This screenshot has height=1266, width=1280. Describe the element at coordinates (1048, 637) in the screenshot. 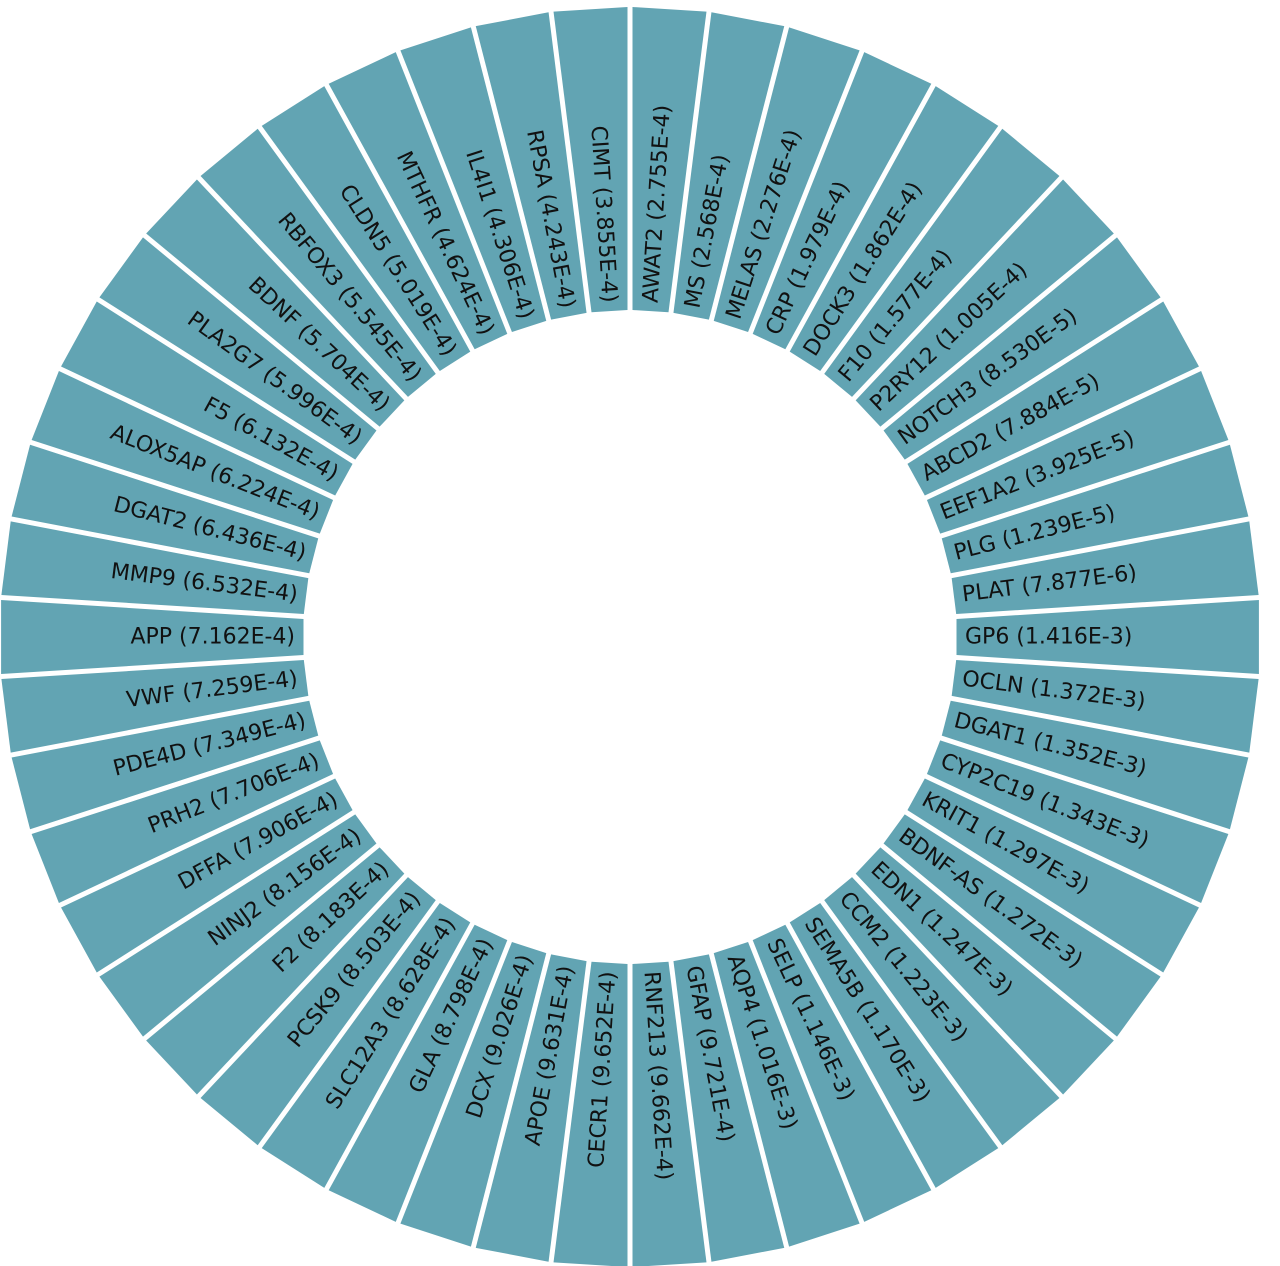

I see `bar-label: GP6 (1.416E-3)` at that location.